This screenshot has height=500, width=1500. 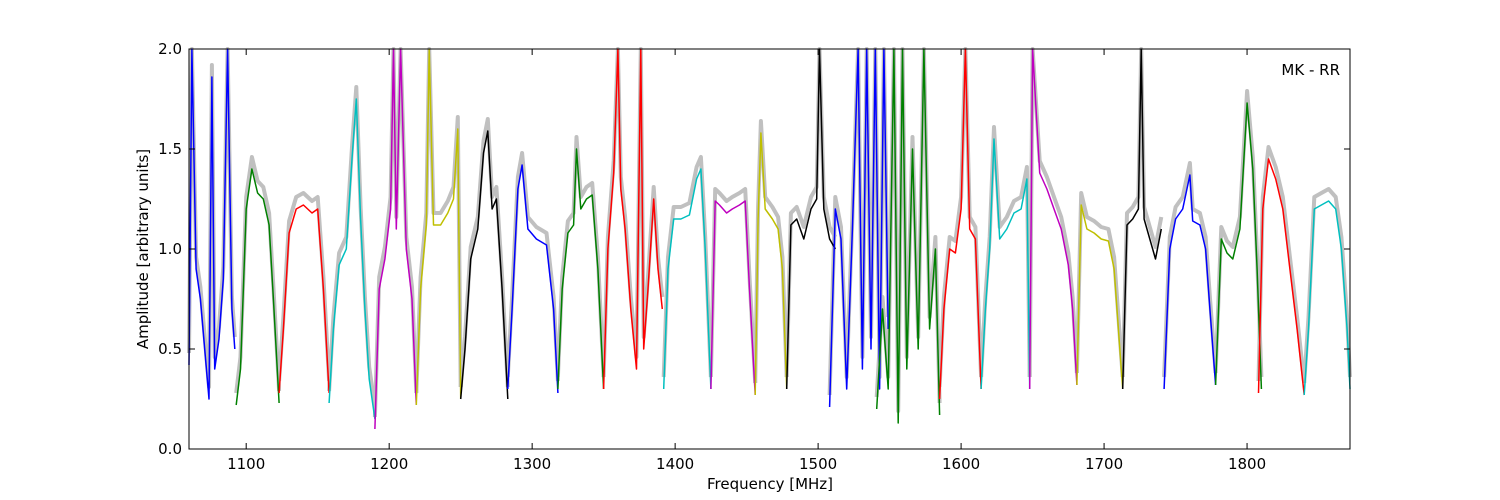 What do you see at coordinates (170, 349) in the screenshot?
I see `y-tick-label: 0.5` at bounding box center [170, 349].